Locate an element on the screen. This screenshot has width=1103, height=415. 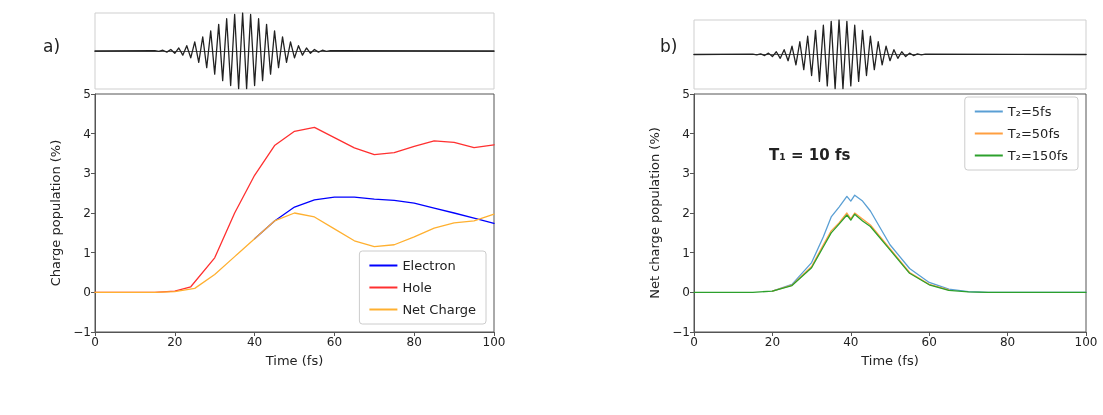
text: a) is located at coordinates (52, 45).